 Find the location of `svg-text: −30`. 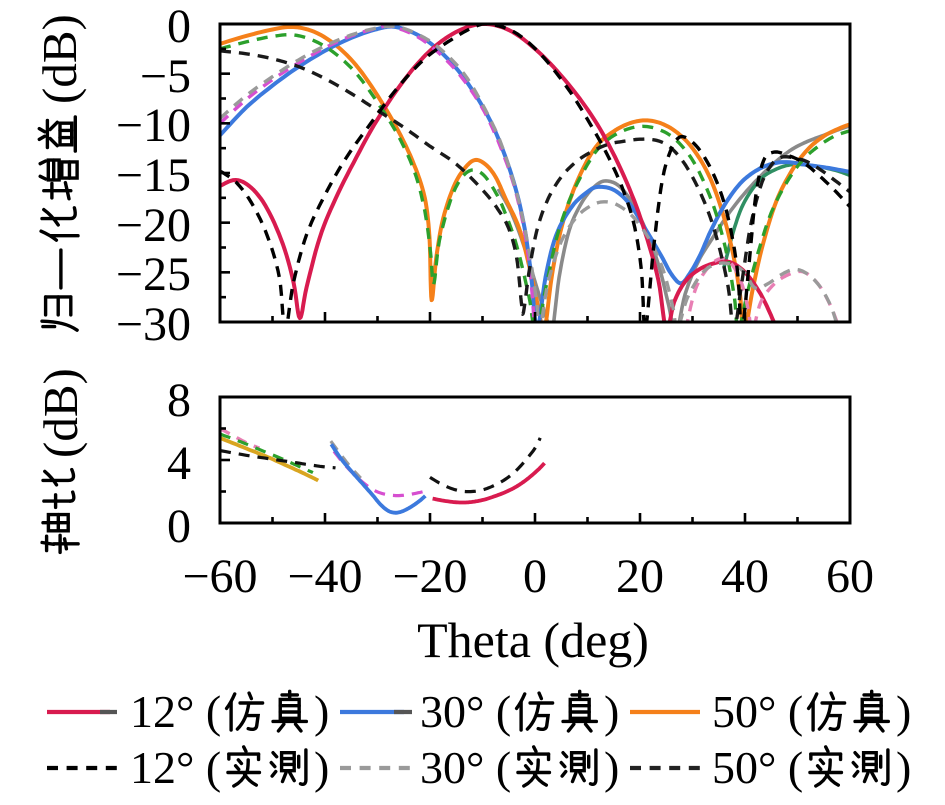

svg-text: −30 is located at coordinates (153, 324).